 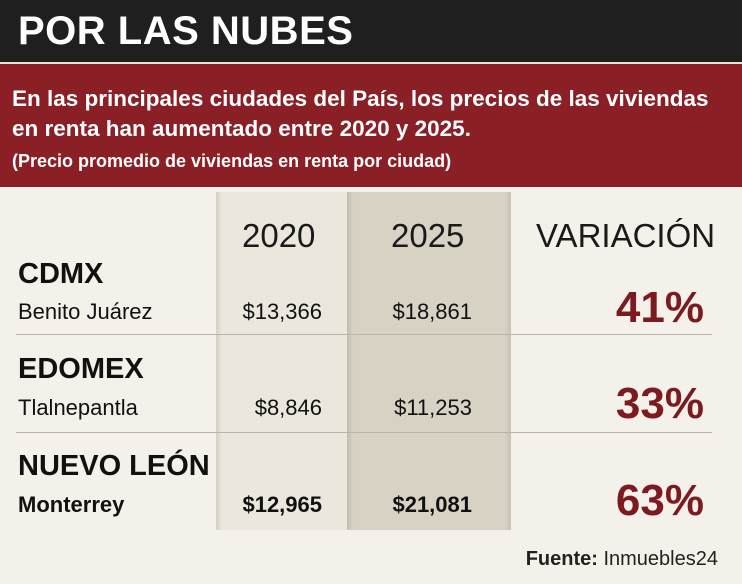 I want to click on page-title: POR LAS NUBES, so click(x=186, y=31).